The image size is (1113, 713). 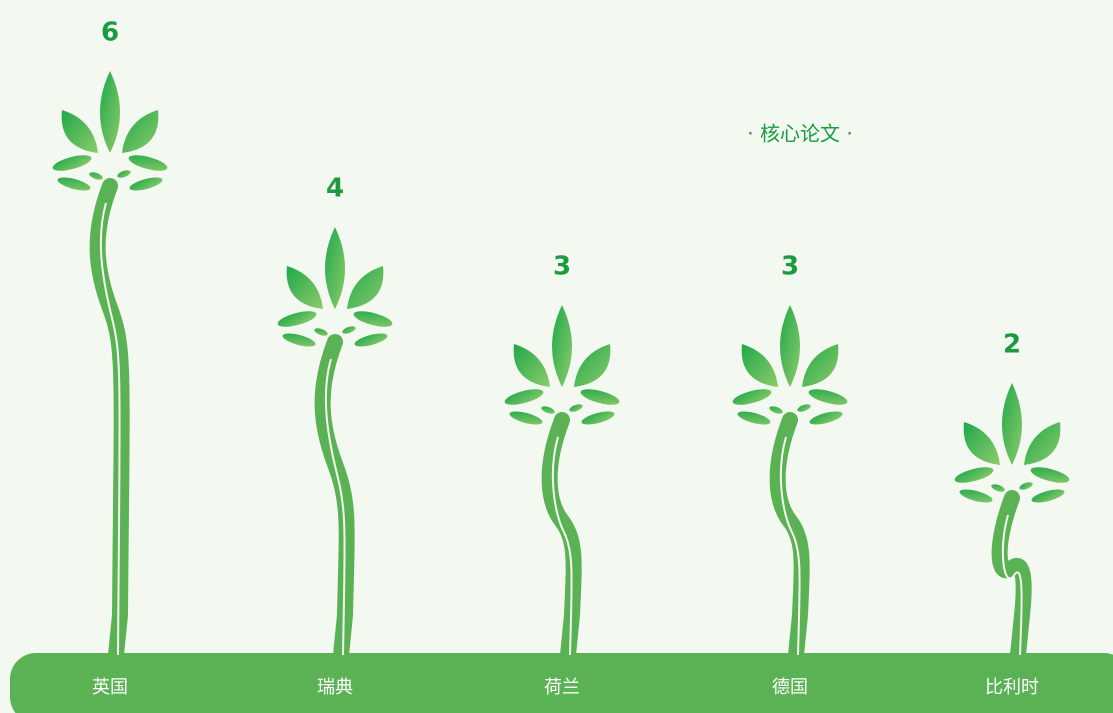 I want to click on category-label: 荷兰, so click(x=562, y=687).